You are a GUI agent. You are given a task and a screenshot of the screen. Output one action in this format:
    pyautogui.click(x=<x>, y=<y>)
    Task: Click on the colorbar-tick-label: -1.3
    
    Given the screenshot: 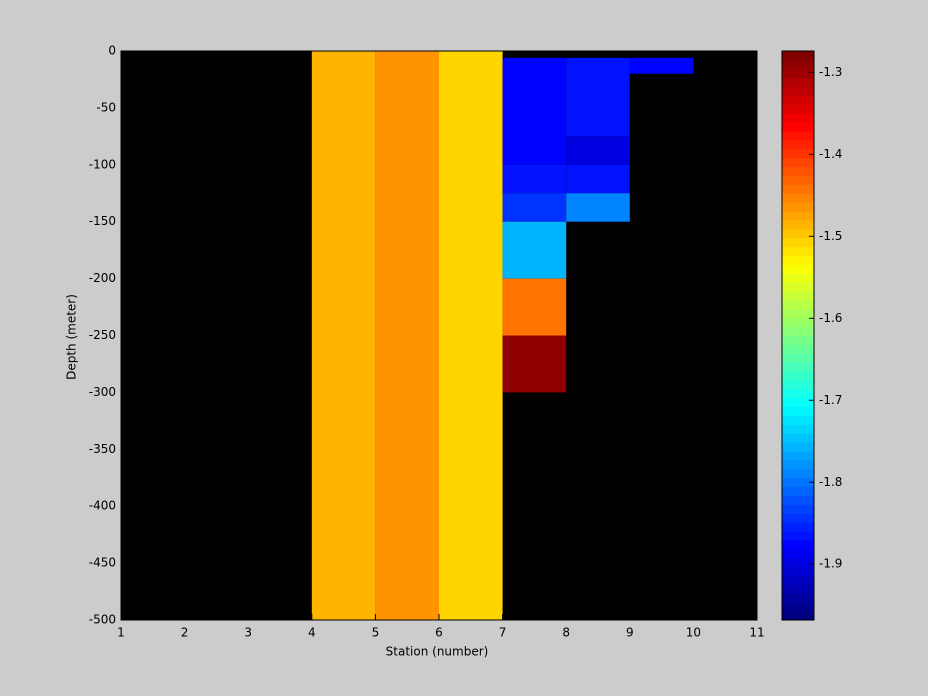 What is the action you would take?
    pyautogui.click(x=830, y=72)
    